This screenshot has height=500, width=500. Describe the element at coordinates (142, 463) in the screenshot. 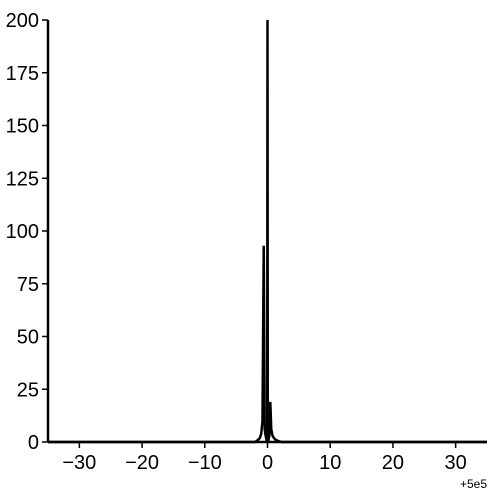

I see `x-tick-label: −20` at that location.